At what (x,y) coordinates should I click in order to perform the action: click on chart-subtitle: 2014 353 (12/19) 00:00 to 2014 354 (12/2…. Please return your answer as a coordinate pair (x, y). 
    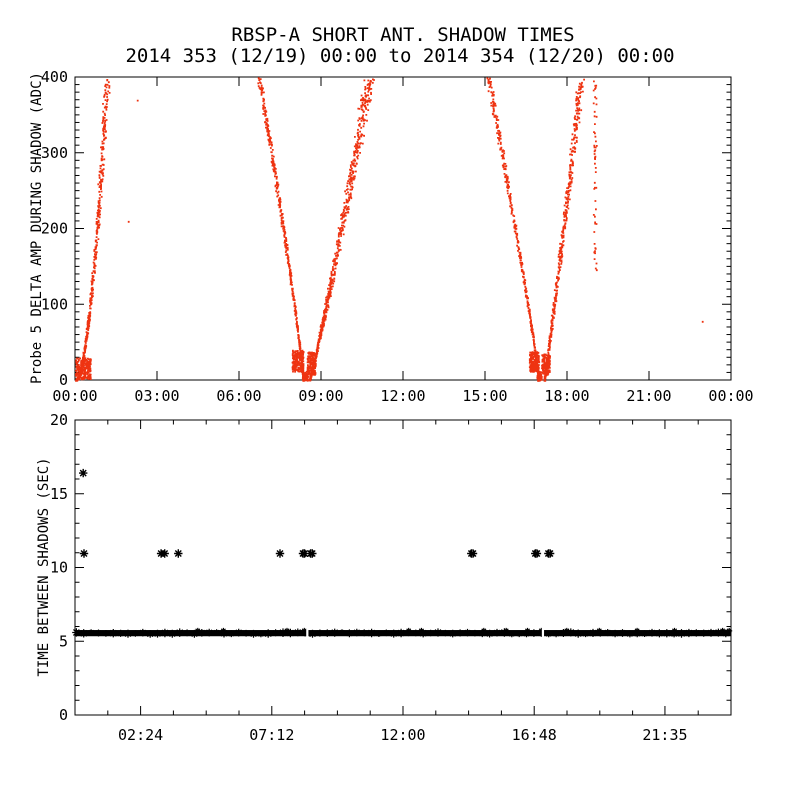
    Looking at the image, I should click on (400, 56).